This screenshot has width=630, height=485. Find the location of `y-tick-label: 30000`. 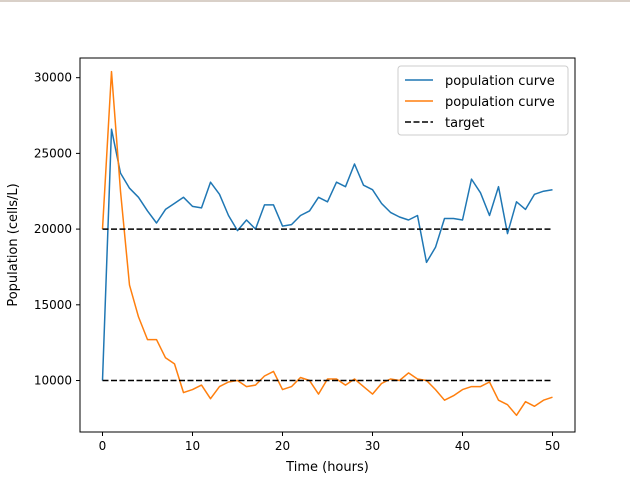

y-tick-label: 30000 is located at coordinates (53, 78).